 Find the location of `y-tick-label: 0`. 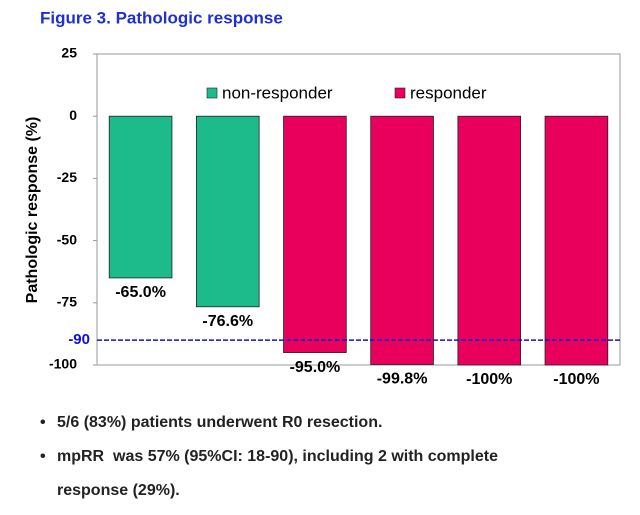

y-tick-label: 0 is located at coordinates (73, 115).